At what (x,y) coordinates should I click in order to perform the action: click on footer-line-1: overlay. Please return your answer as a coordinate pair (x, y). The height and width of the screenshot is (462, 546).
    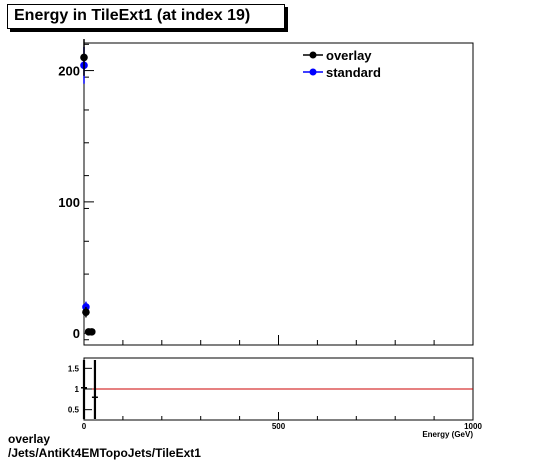
    Looking at the image, I should click on (29, 439).